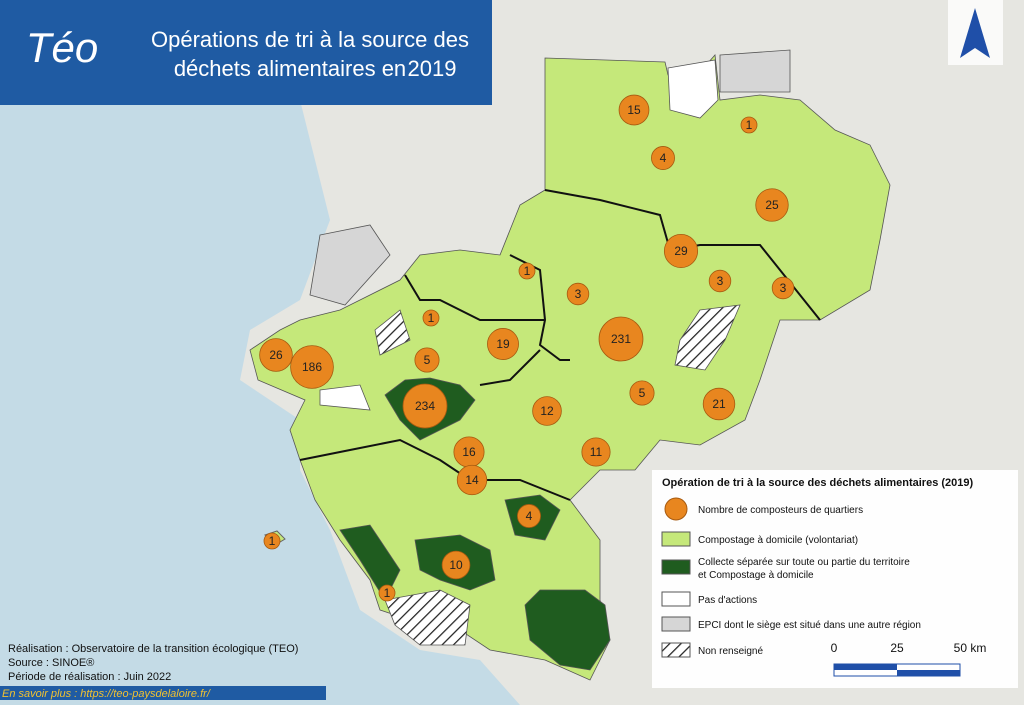 This screenshot has width=1024, height=710. I want to click on bubble-label: 11, so click(596, 452).